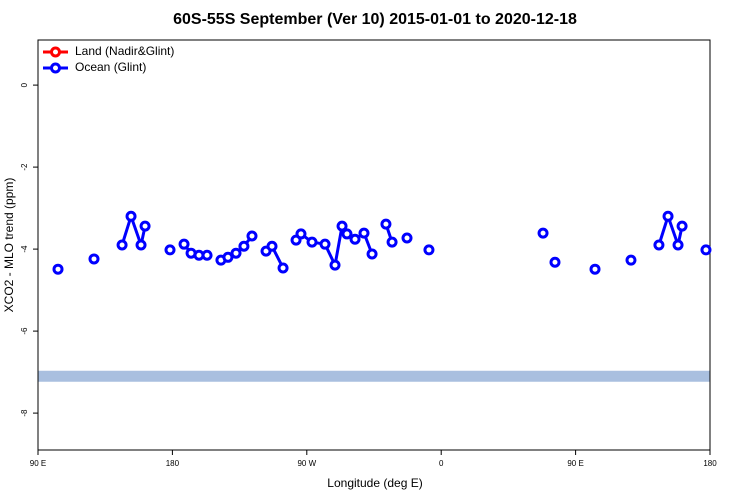 This screenshot has height=500, width=750. I want to click on series-line, so click(414, 242).